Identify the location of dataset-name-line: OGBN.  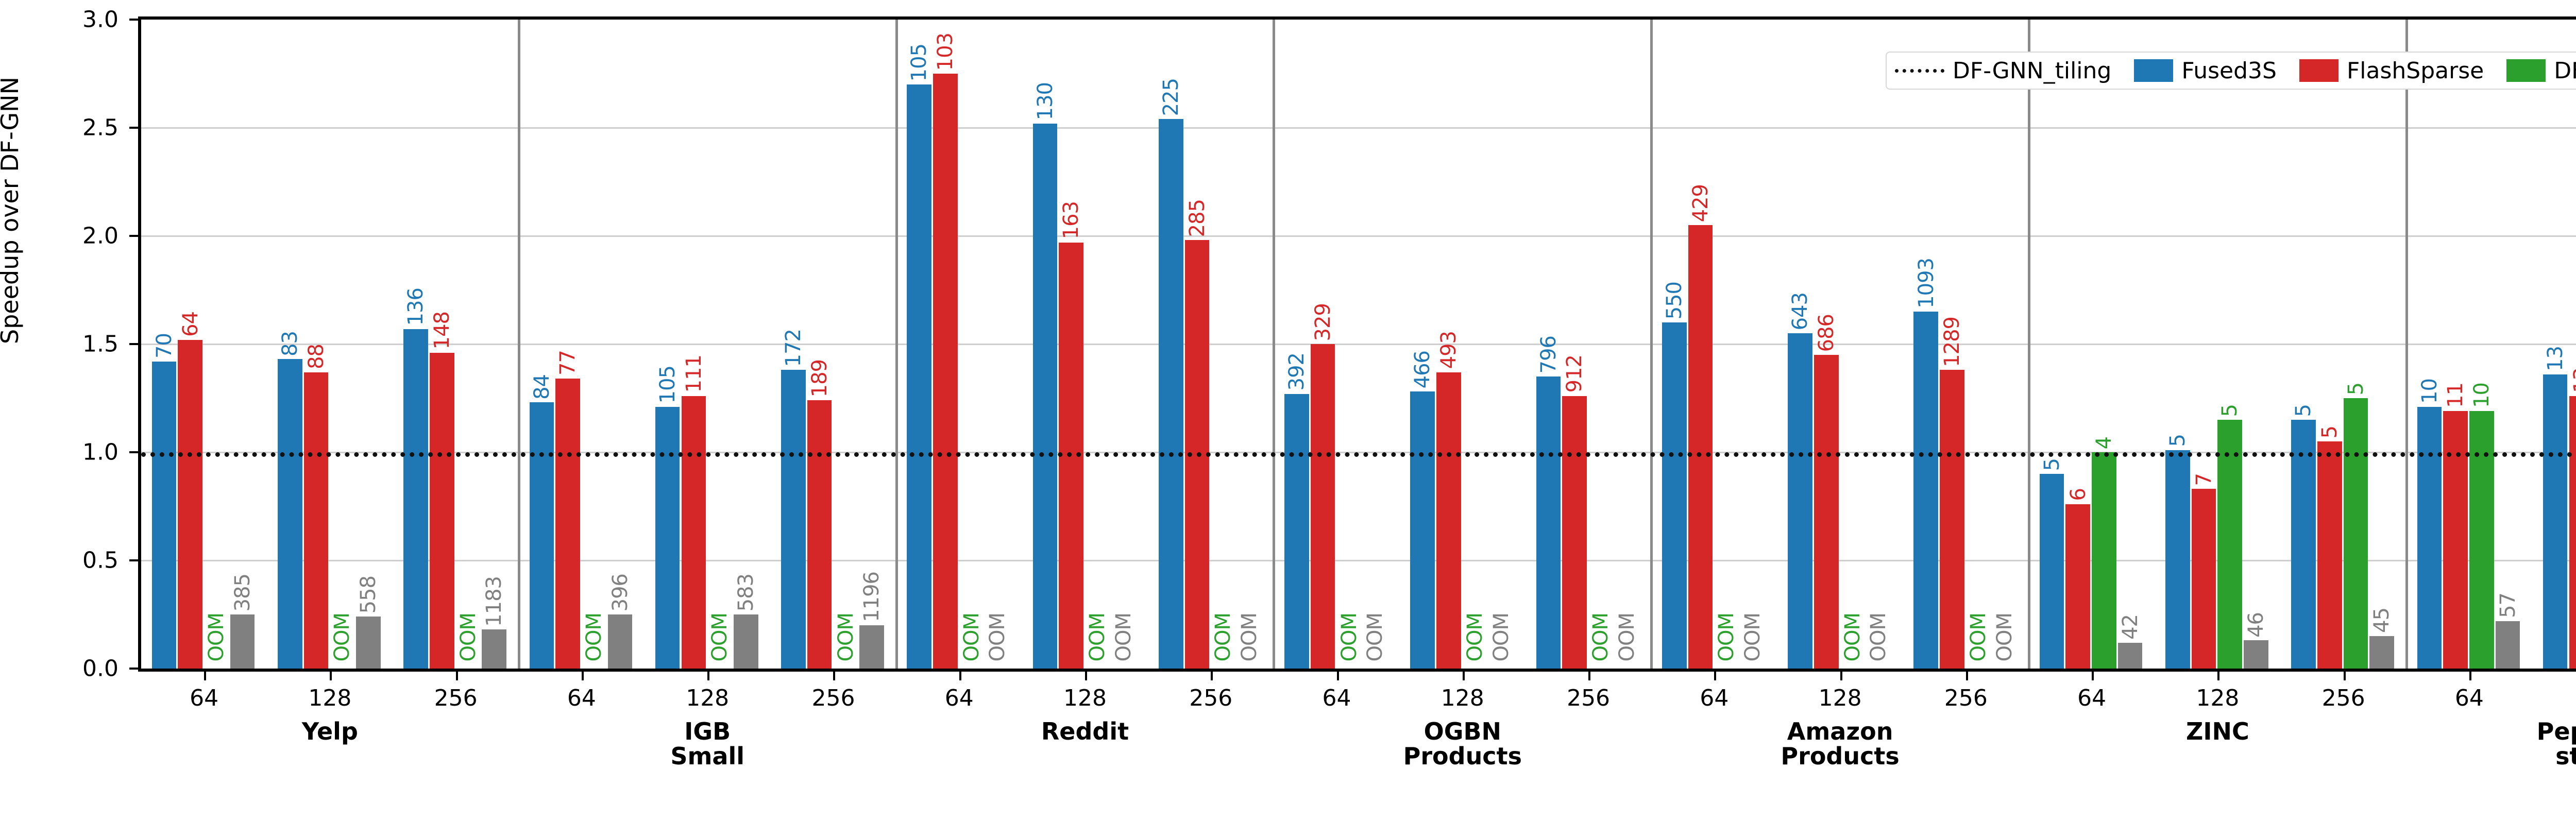
(1462, 731).